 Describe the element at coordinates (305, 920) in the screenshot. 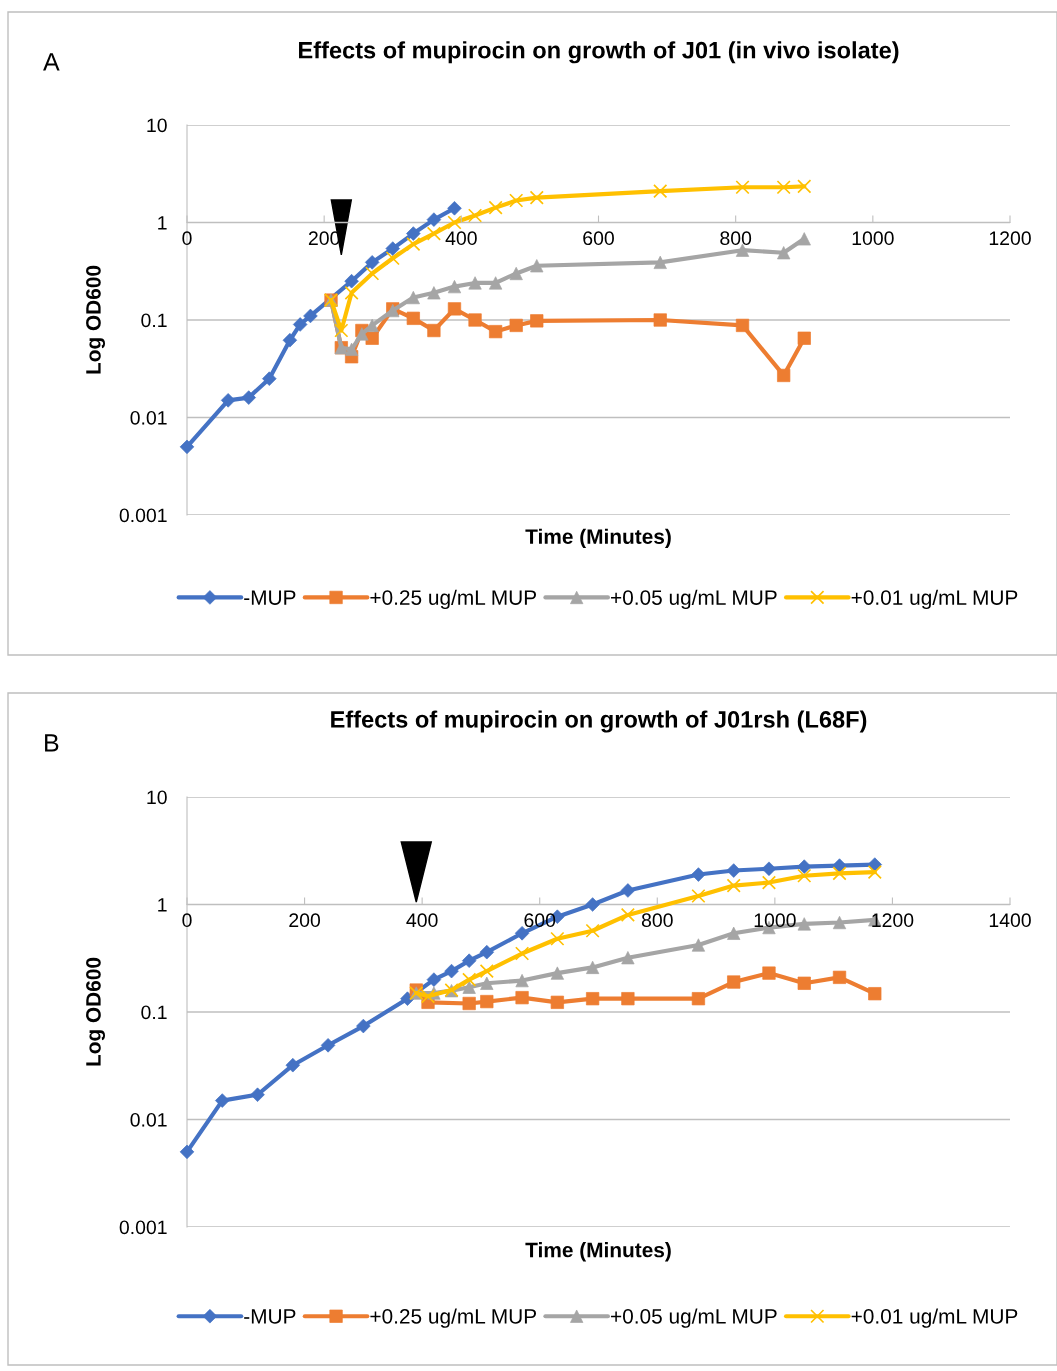

I see `x-tick-label: 200` at that location.